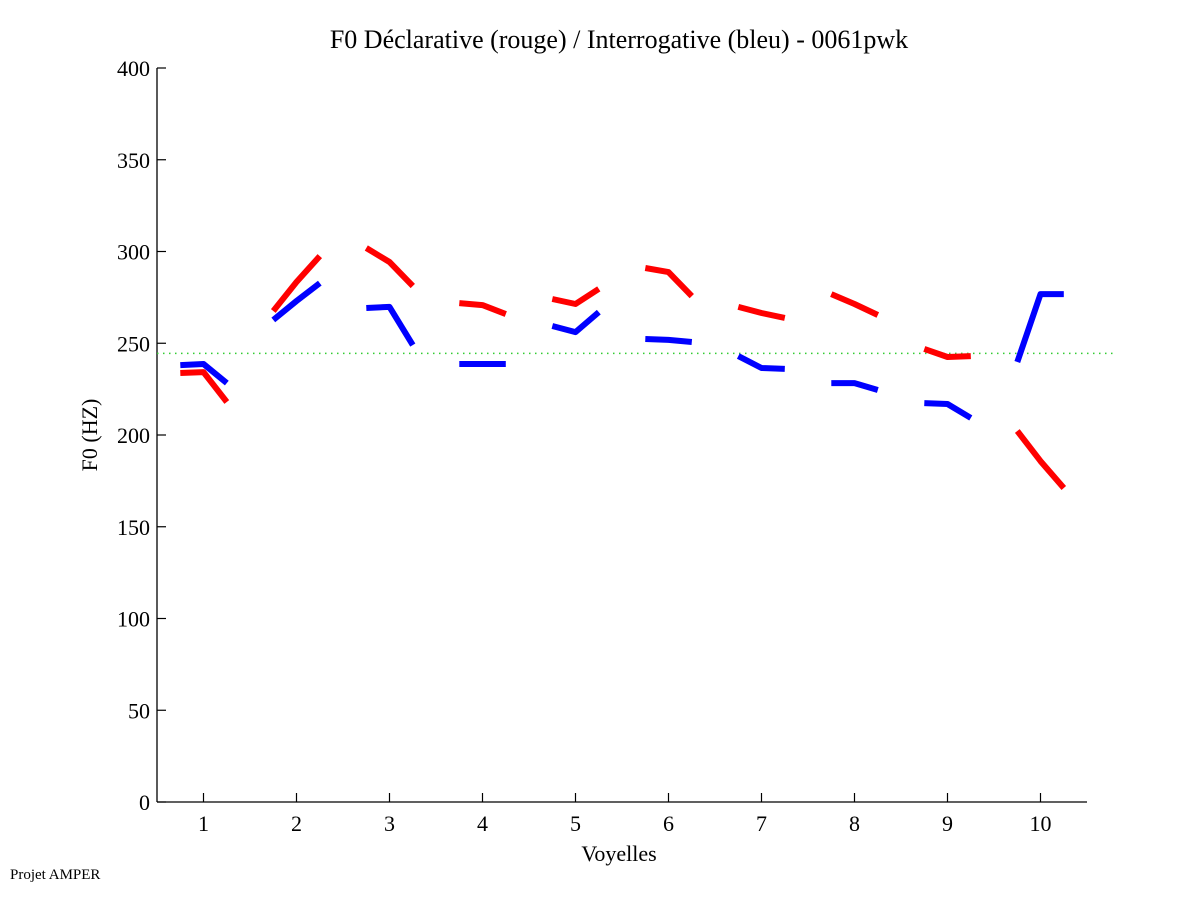 The height and width of the screenshot is (901, 1201). Describe the element at coordinates (133, 252) in the screenshot. I see `y-tick-label: 300` at that location.